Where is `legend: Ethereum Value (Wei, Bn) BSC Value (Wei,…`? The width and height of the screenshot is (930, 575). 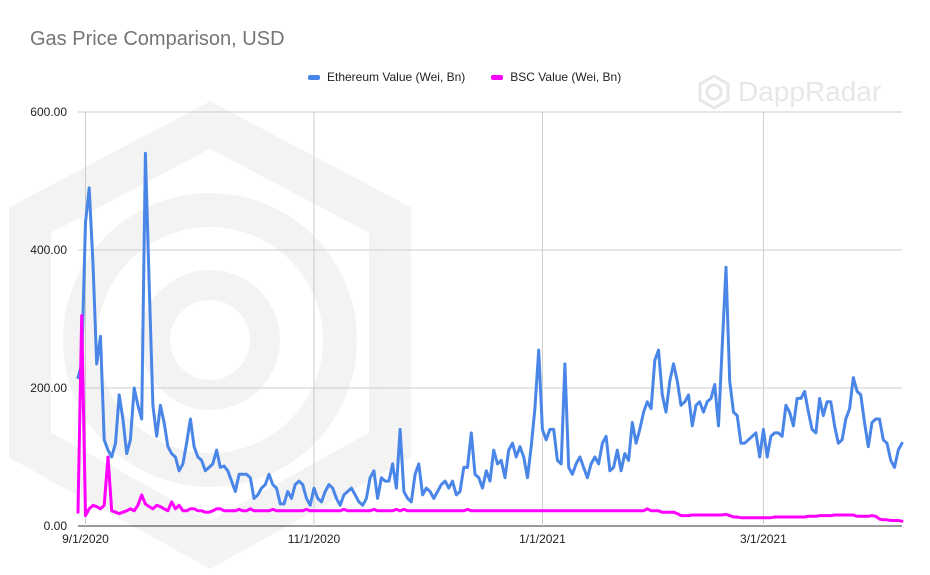 legend: Ethereum Value (Wei, Bn) BSC Value (Wei,… is located at coordinates (464, 77).